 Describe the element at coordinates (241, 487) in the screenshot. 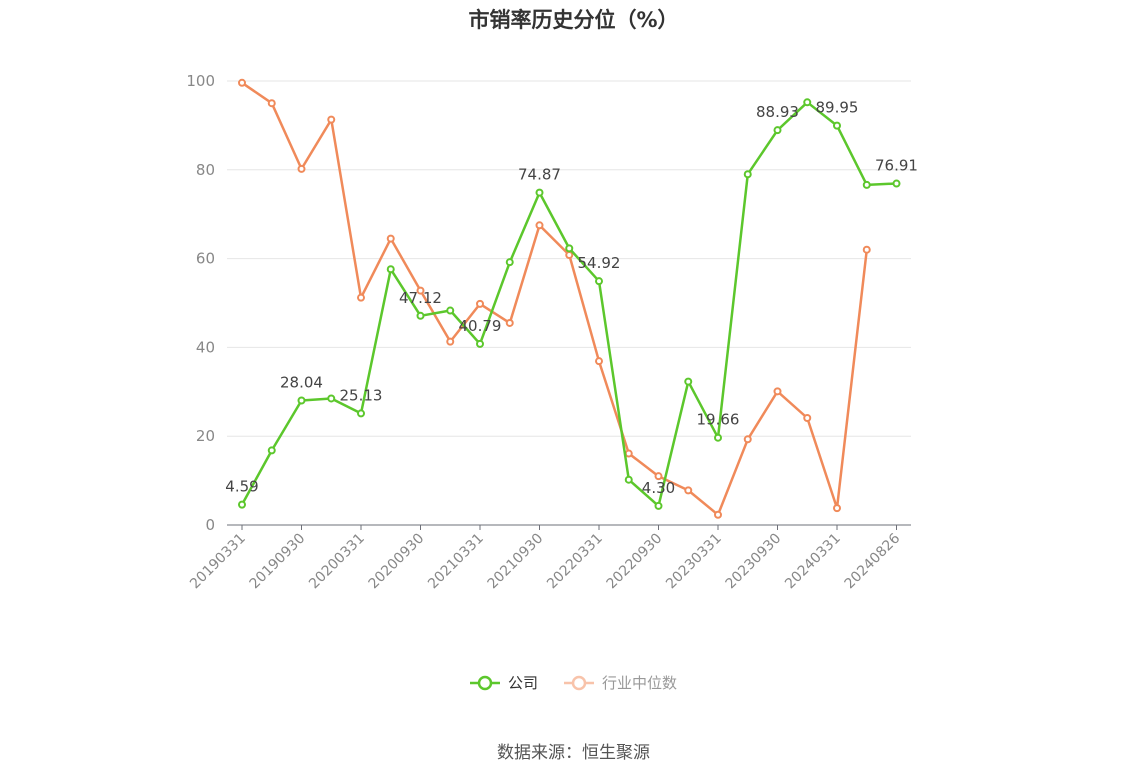

I see `data-label-company-0: 4.59` at that location.